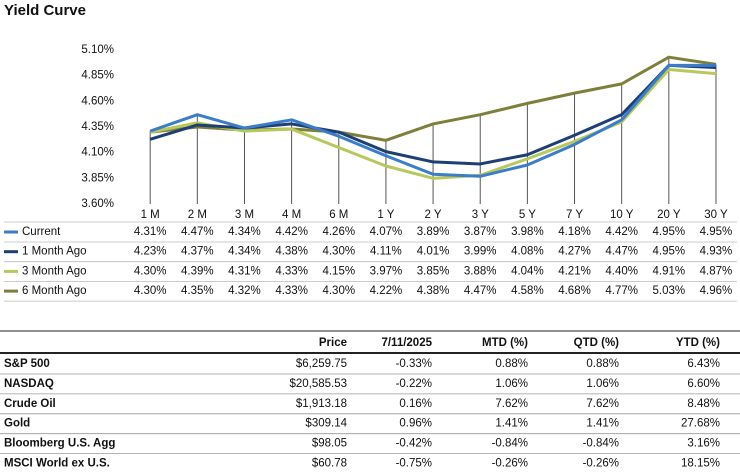 The width and height of the screenshot is (740, 472). I want to click on value-label: 4.04%, so click(527, 271).